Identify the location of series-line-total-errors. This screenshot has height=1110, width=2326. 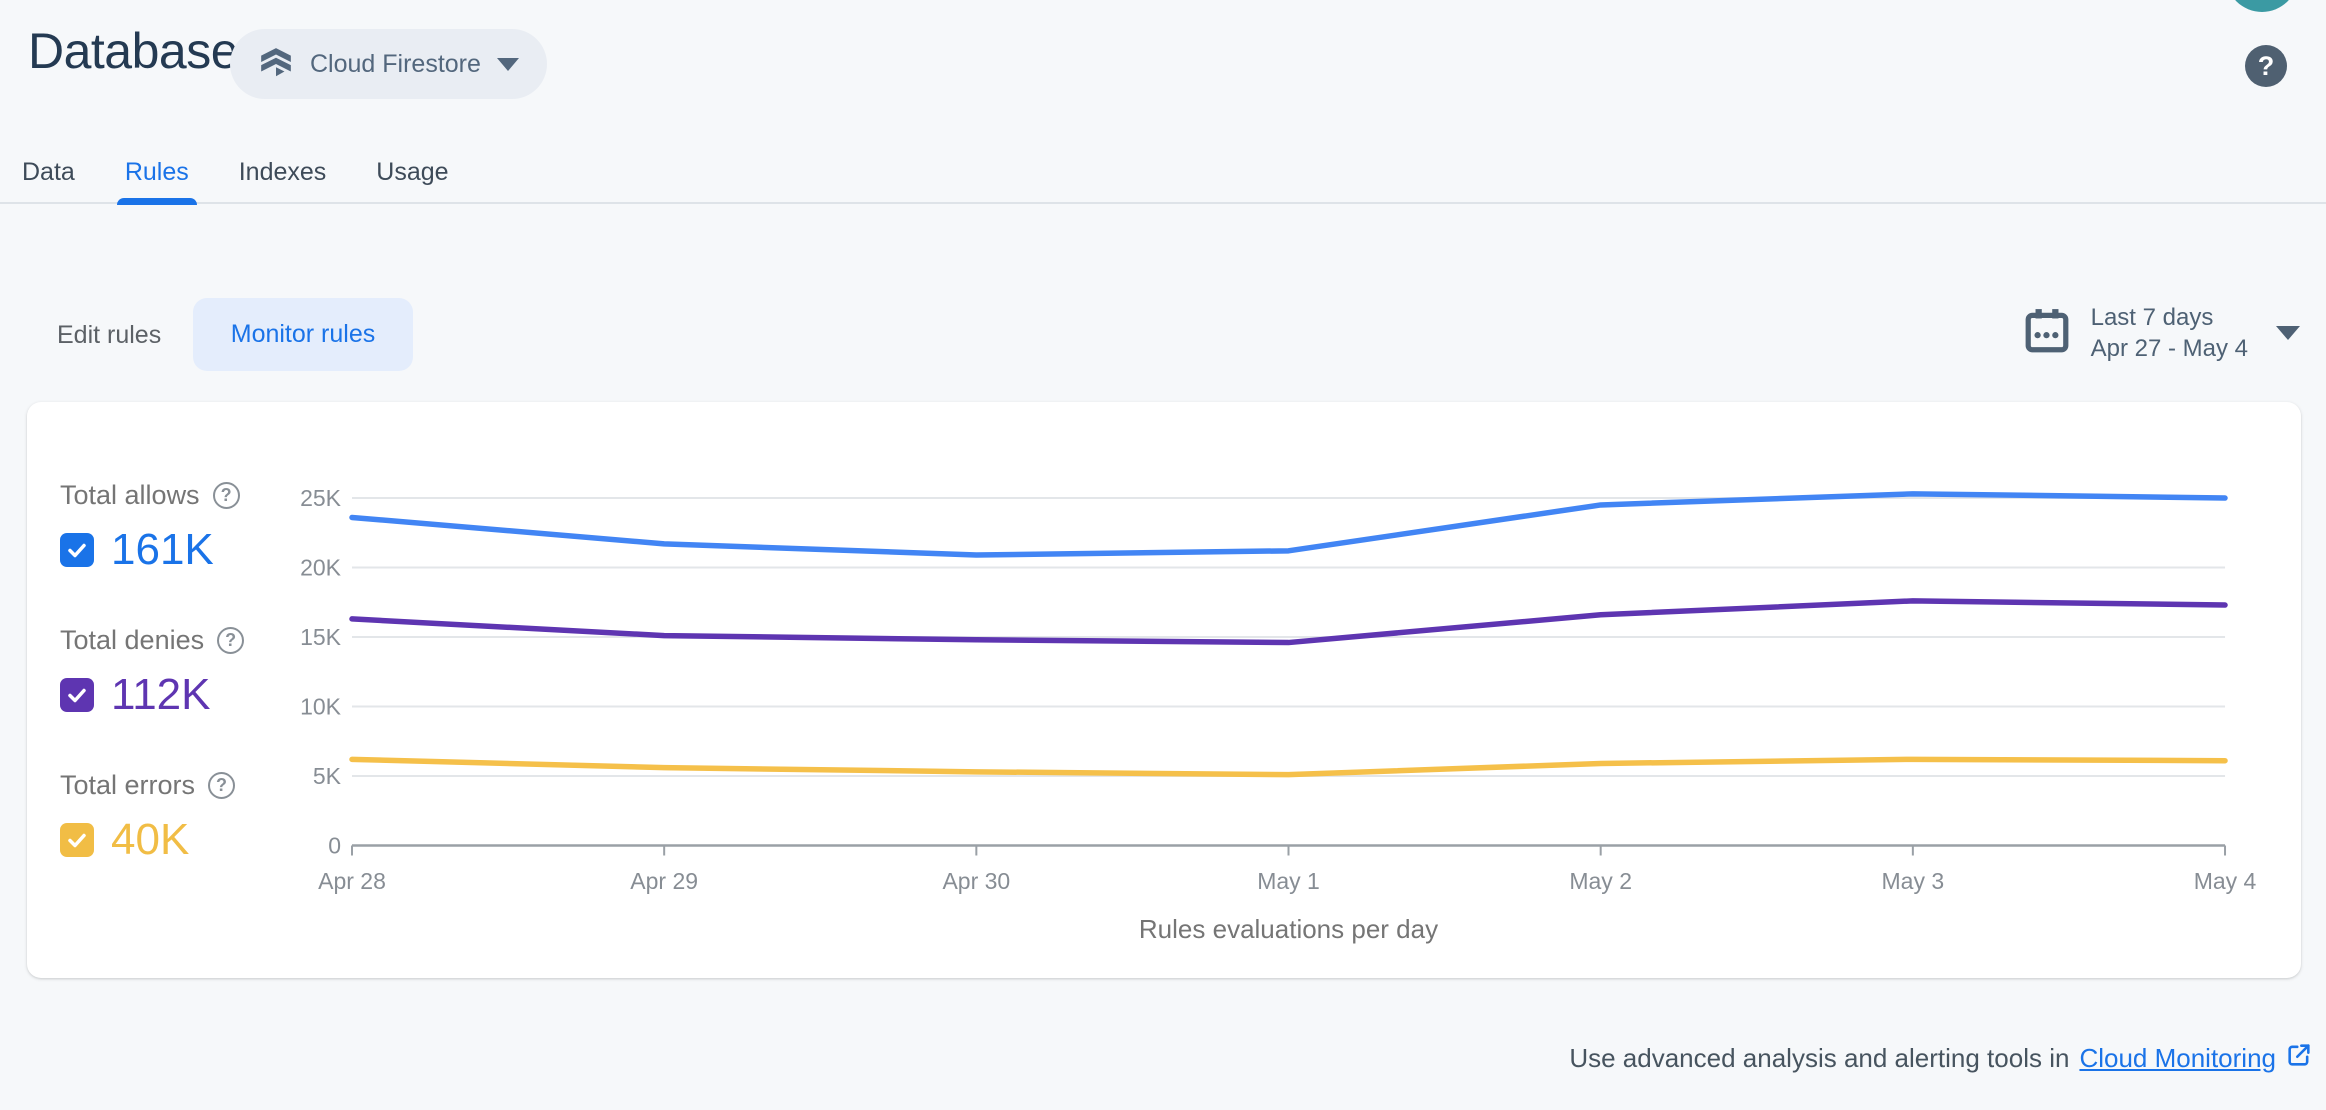
(1288, 767).